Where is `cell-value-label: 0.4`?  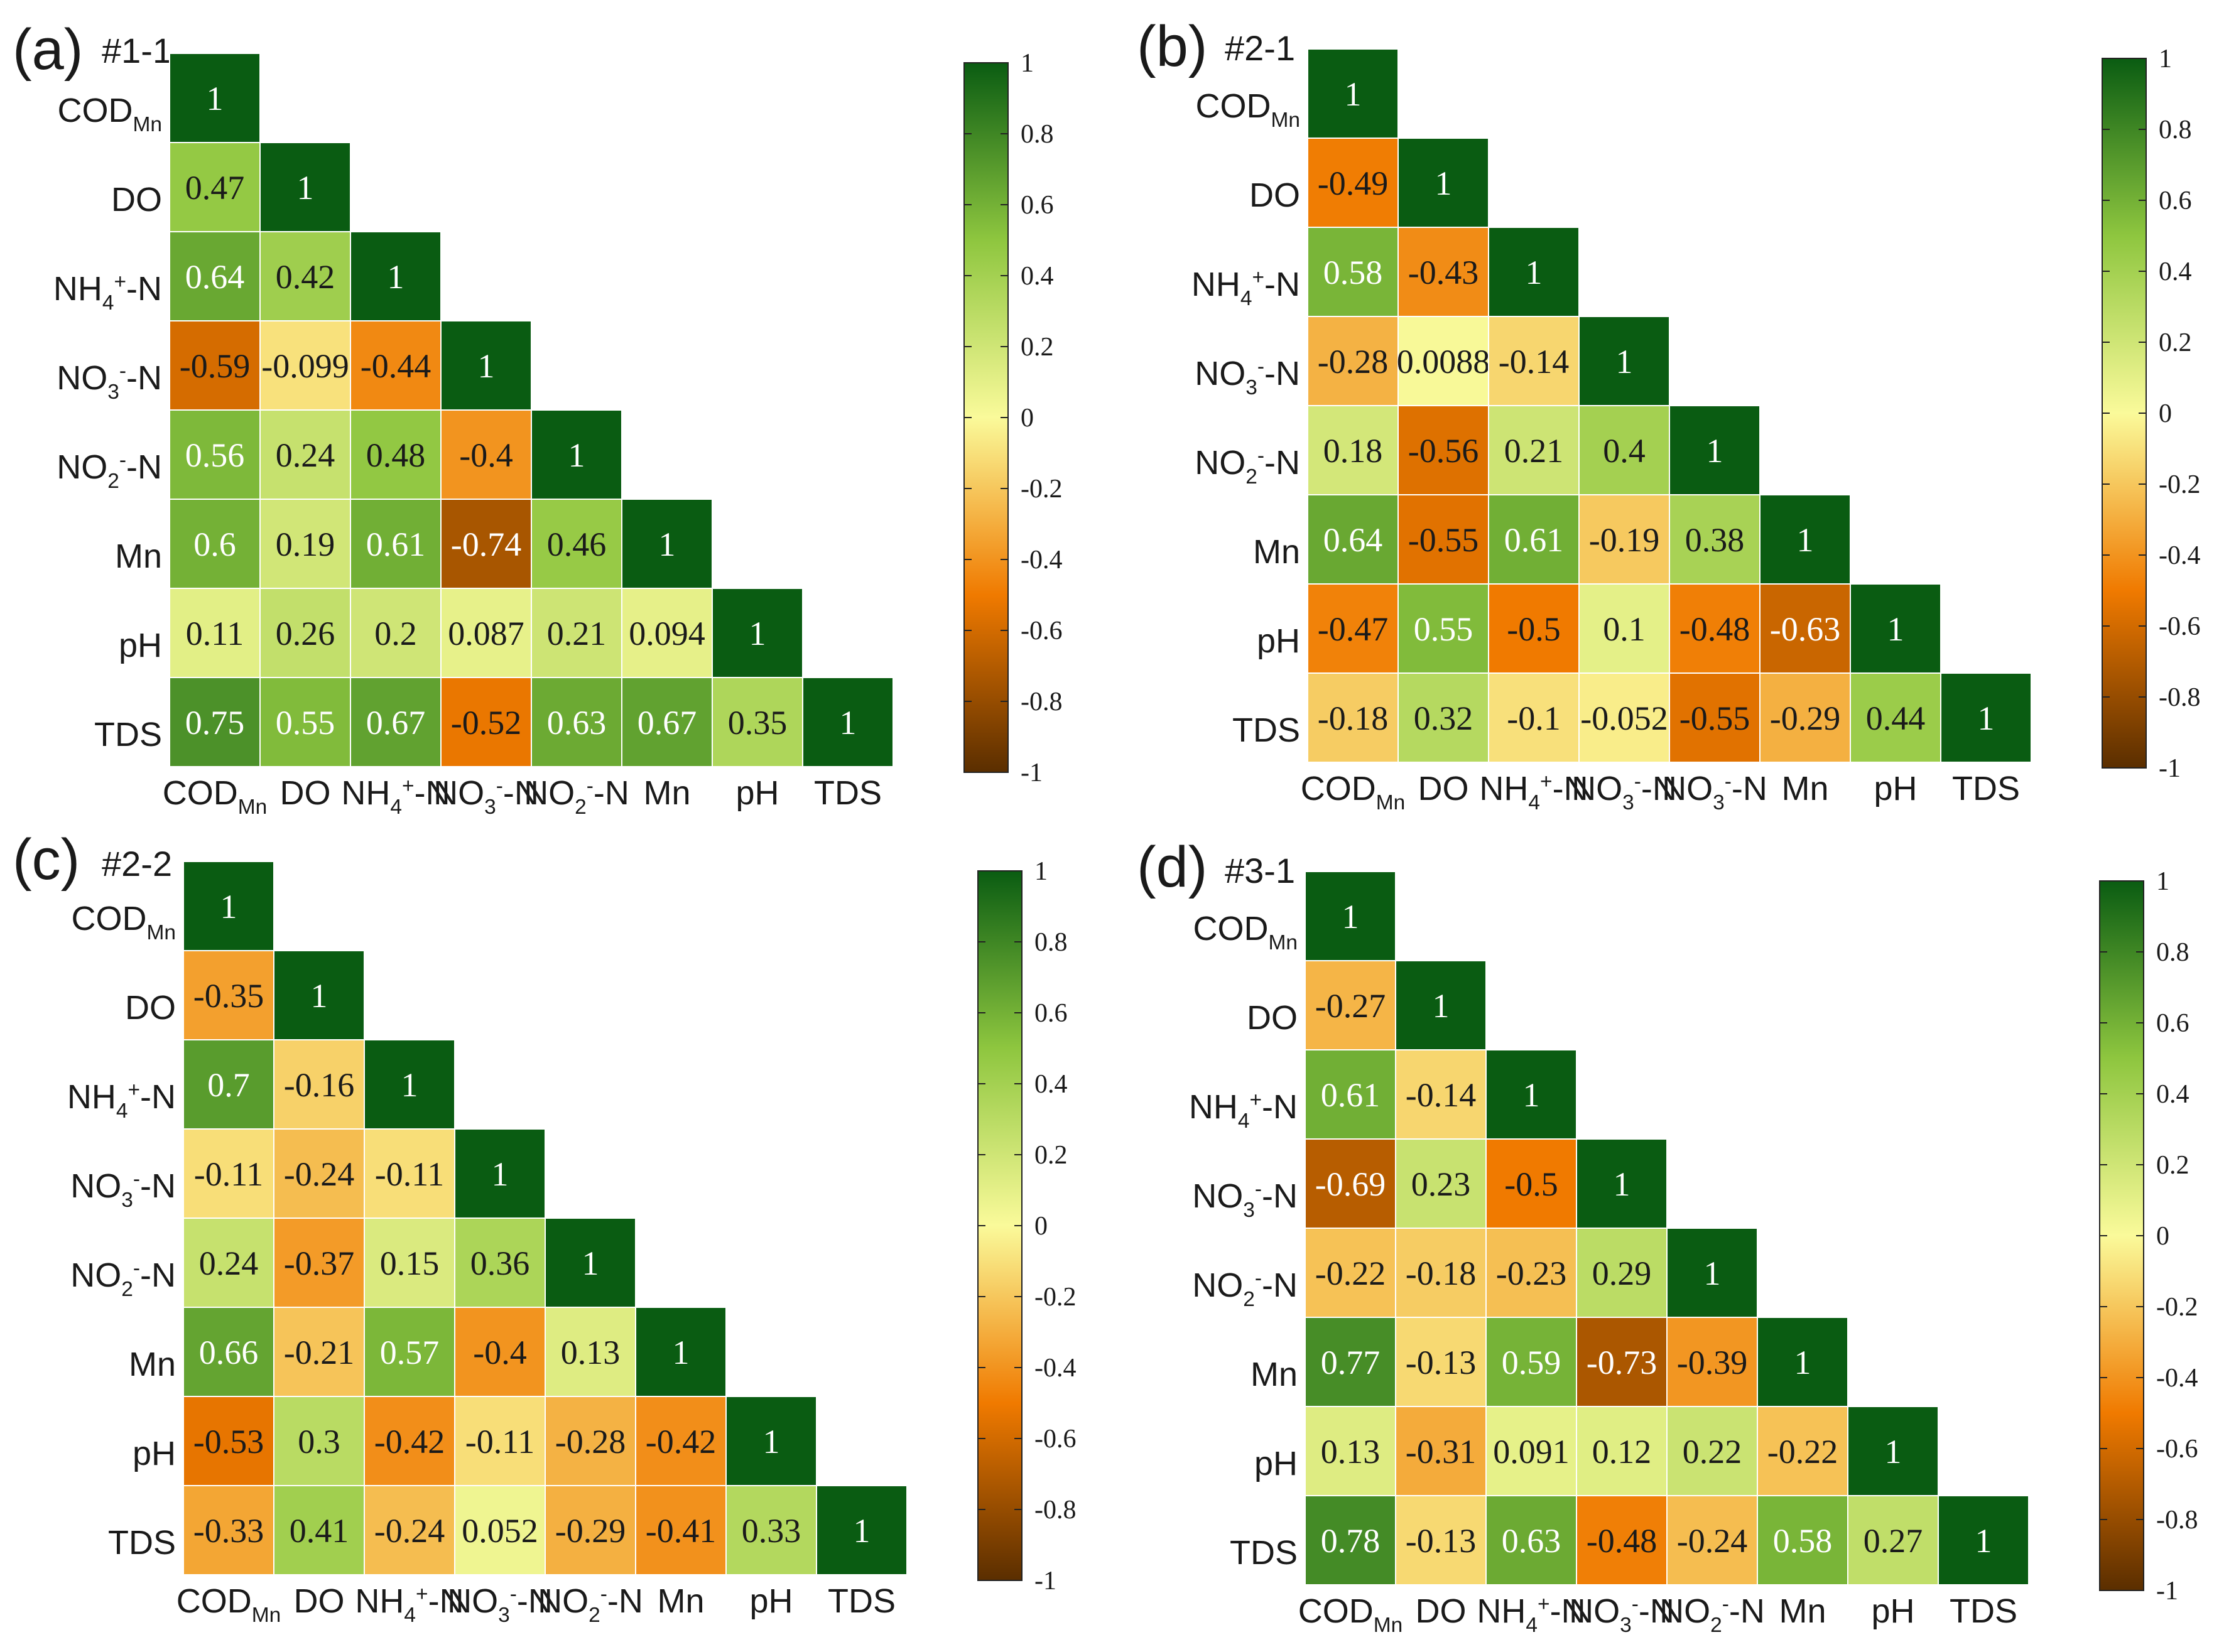
cell-value-label: 0.4 is located at coordinates (1624, 451).